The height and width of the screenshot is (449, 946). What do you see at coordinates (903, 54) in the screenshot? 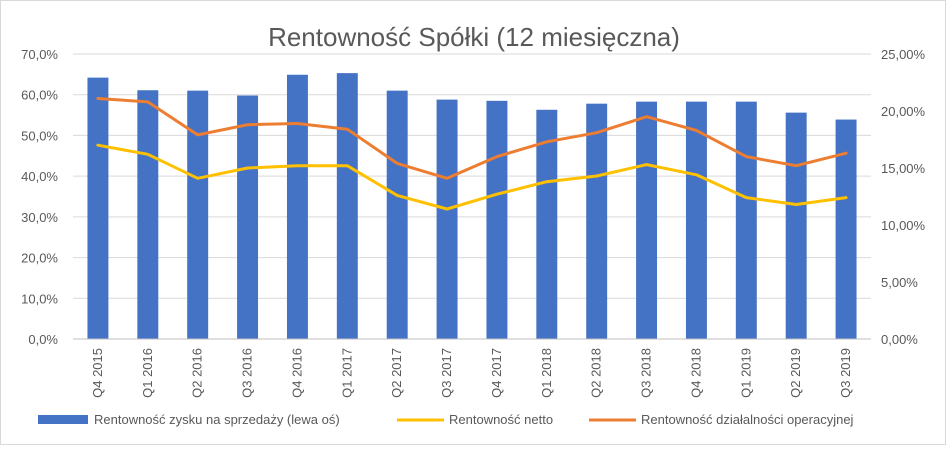
I see `right-axis-tick-label: 25,00%` at bounding box center [903, 54].